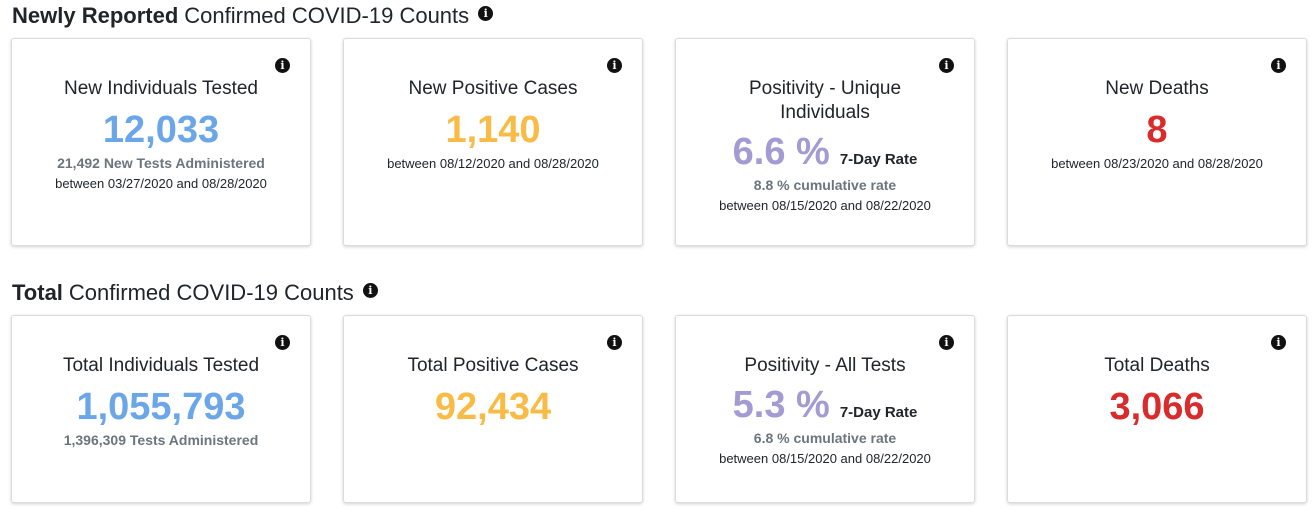  What do you see at coordinates (825, 438) in the screenshot?
I see `cumulative-rate: 6.8 % cumulative rate` at bounding box center [825, 438].